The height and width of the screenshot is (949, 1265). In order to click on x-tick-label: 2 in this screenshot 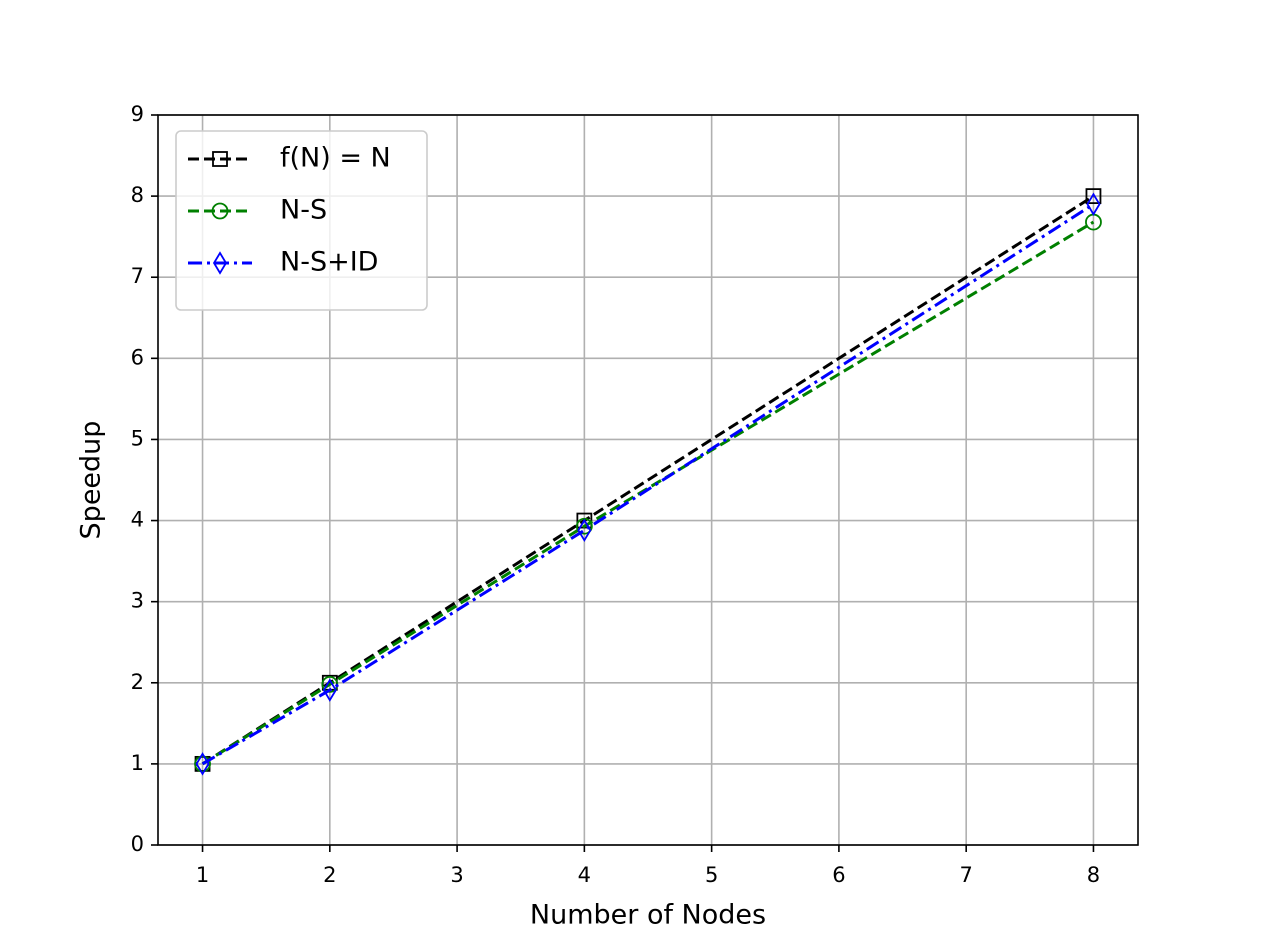, I will do `click(329, 875)`.